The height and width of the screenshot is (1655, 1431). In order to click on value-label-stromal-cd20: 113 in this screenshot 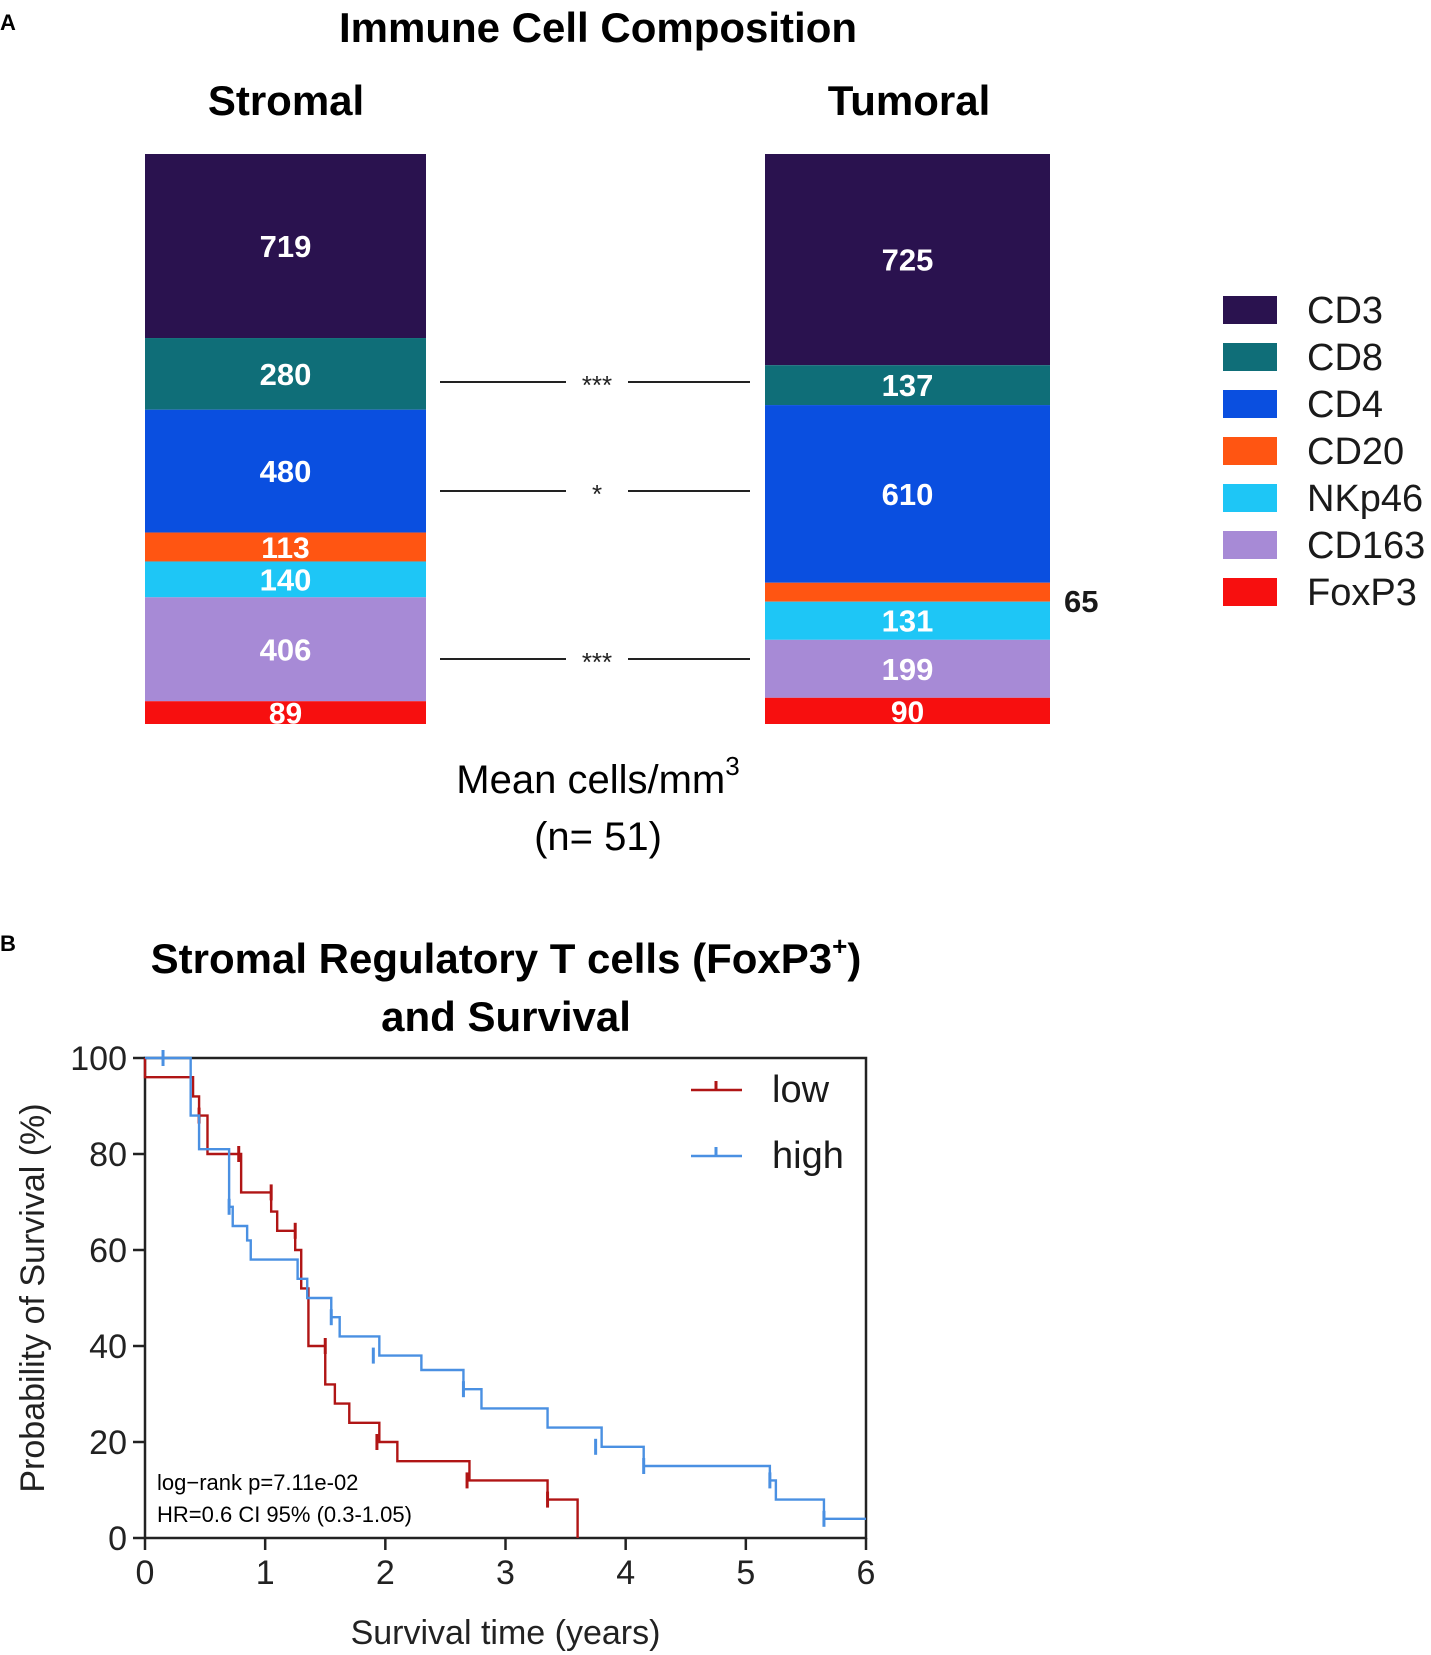, I will do `click(285, 548)`.